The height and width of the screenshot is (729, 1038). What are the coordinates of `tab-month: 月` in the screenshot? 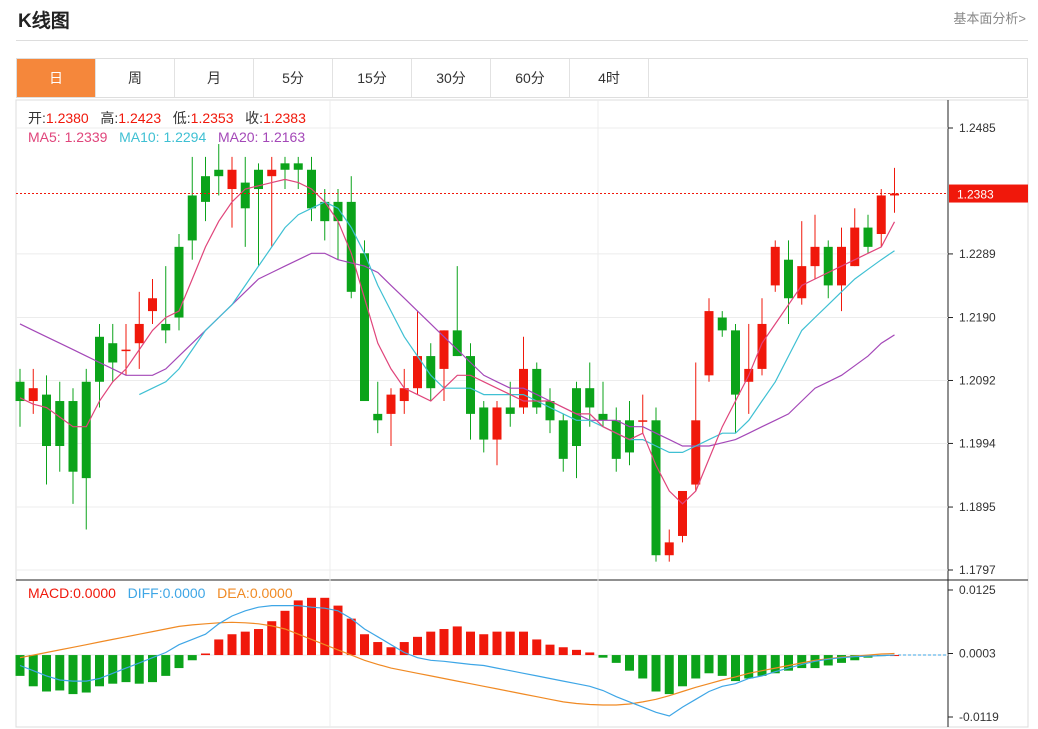 It's located at (214, 78).